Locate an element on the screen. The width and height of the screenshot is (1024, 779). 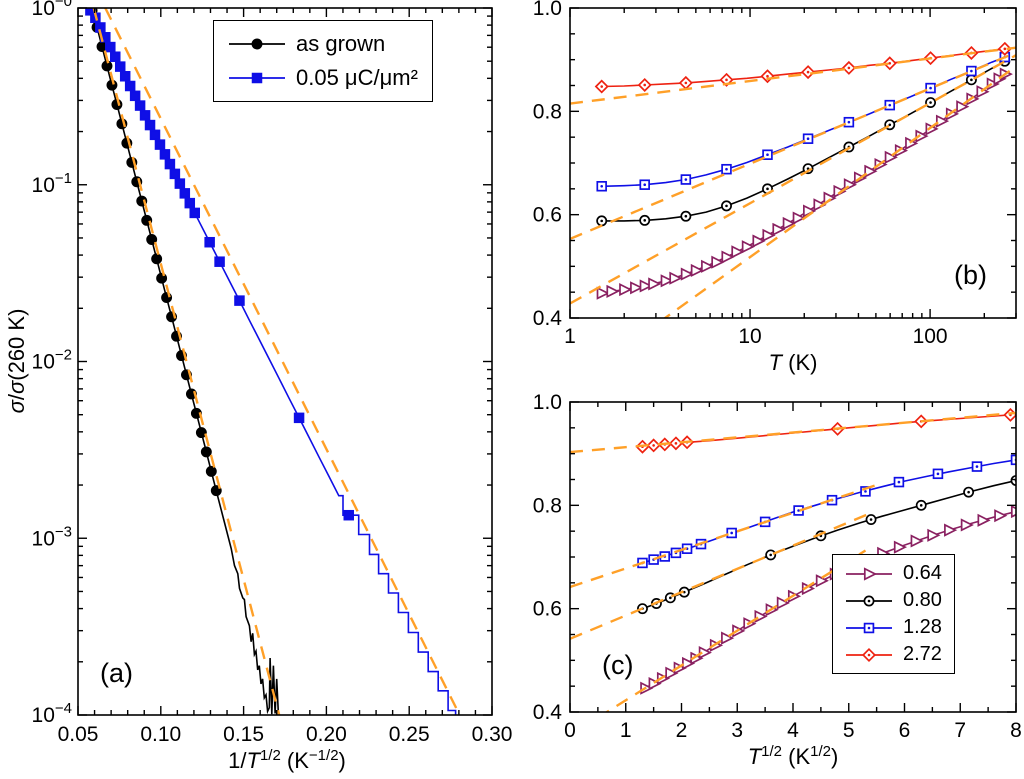
svg-text: 10⁻¹ is located at coordinates (52, 183).